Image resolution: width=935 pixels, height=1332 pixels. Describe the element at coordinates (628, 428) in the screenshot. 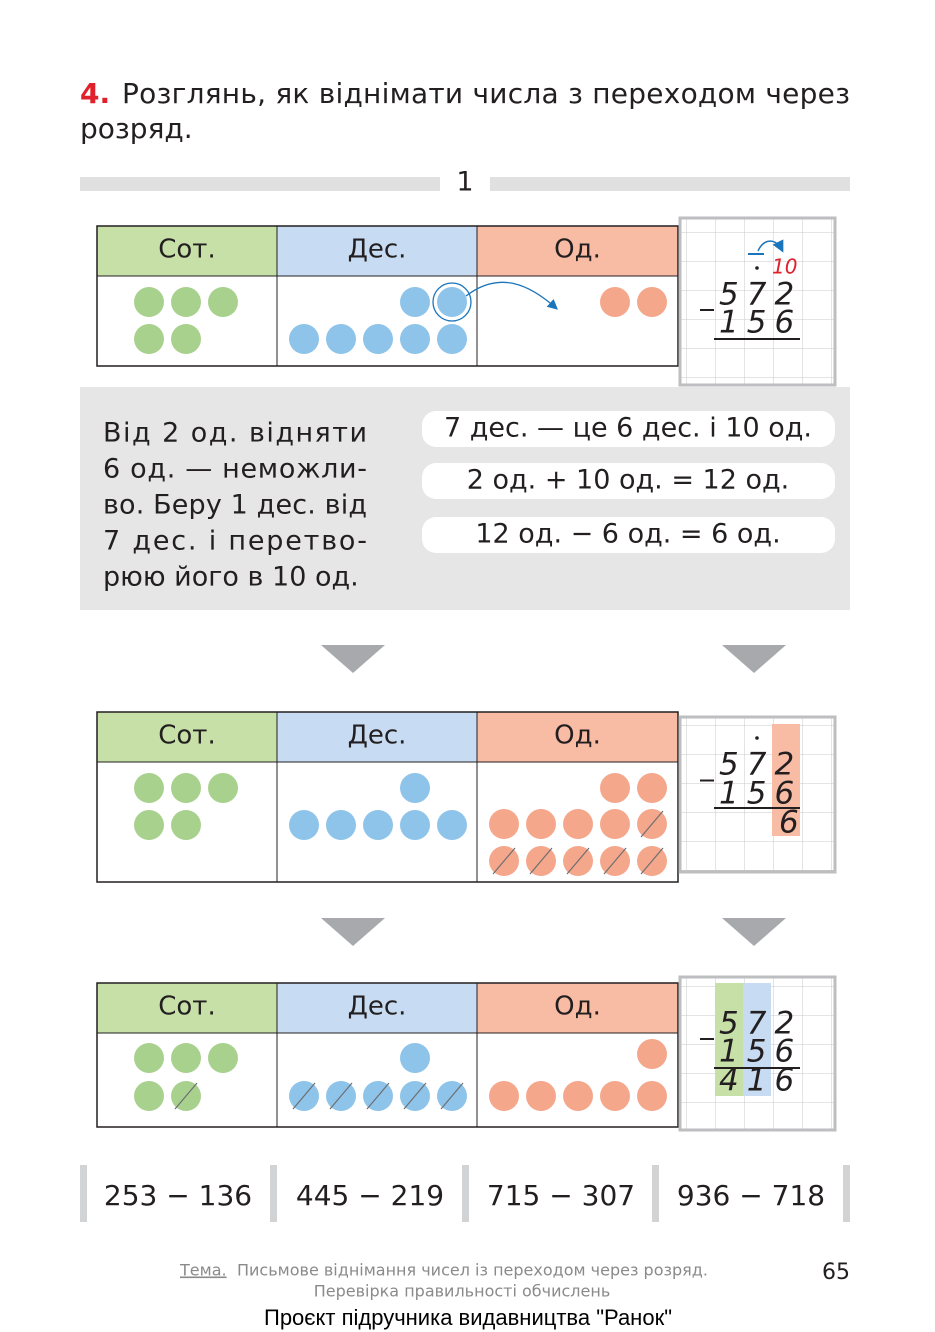

I see `step-text: 7 дес. — це 6 дес. і 10 од.` at that location.